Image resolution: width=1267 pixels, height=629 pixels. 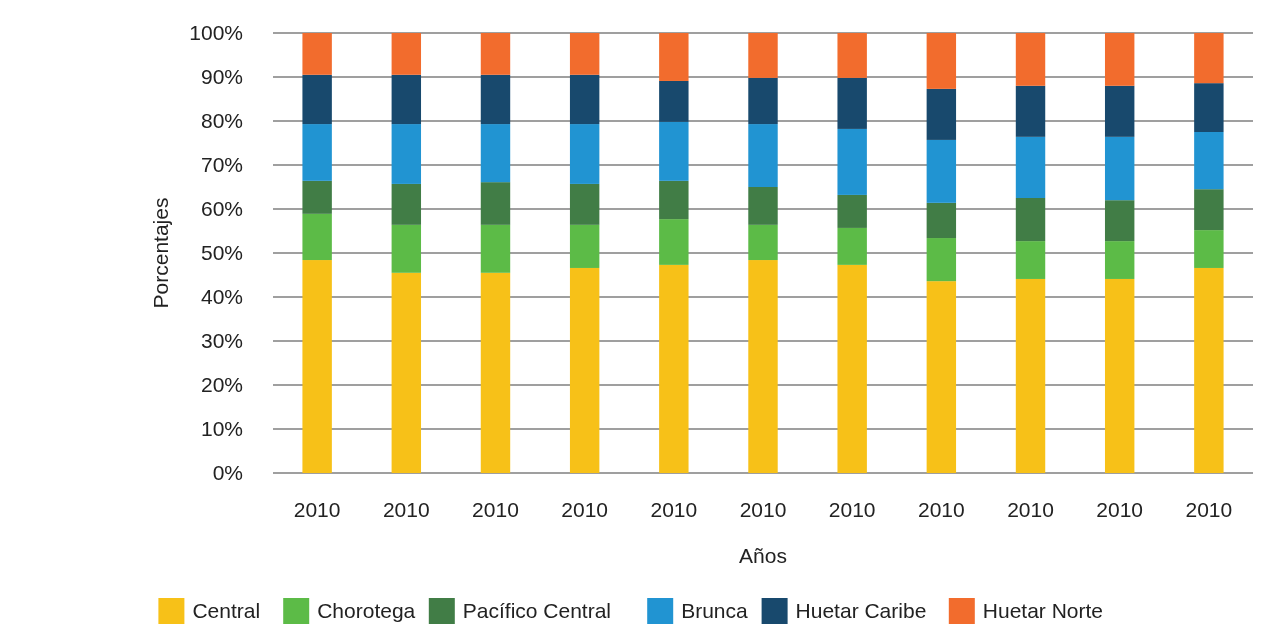 What do you see at coordinates (763, 555) in the screenshot?
I see `x-axis-title: Años` at bounding box center [763, 555].